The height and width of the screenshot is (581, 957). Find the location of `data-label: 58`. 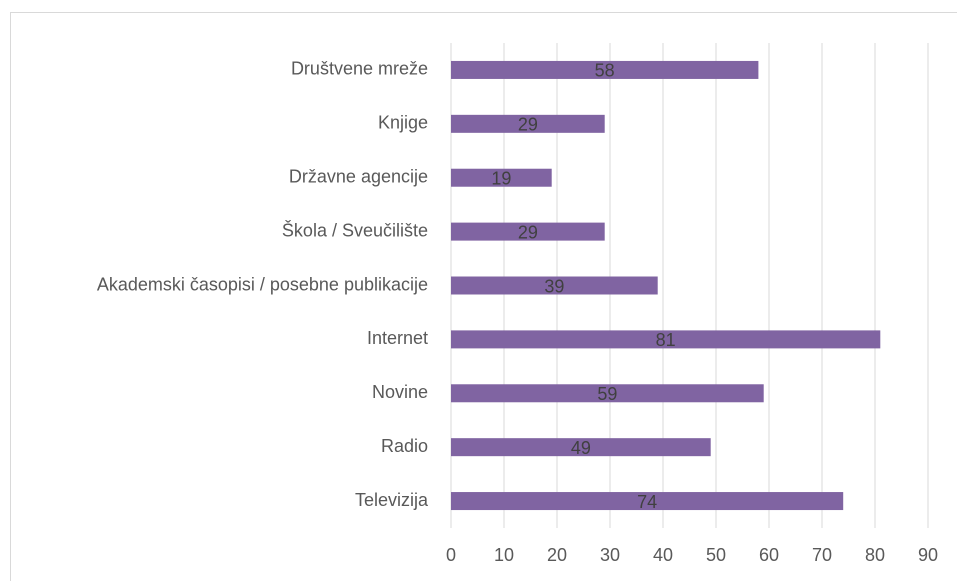

data-label: 58 is located at coordinates (605, 71).